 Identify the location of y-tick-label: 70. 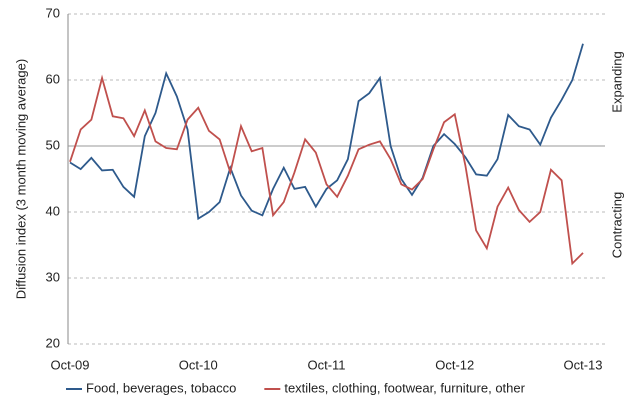
(53, 12).